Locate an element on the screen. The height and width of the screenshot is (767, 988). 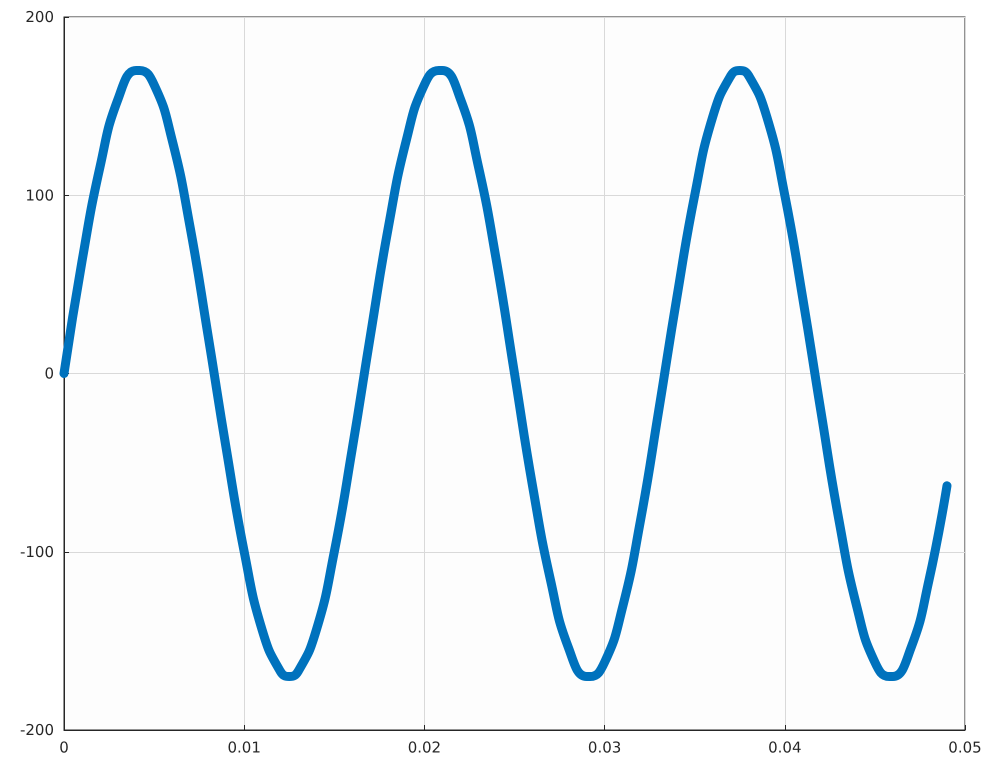
x-tick-label: 0.05 is located at coordinates (965, 747).